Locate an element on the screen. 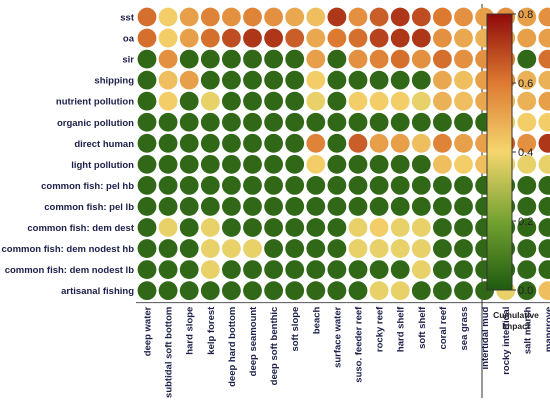  row-label: common fish: pel lb is located at coordinates (89, 207).